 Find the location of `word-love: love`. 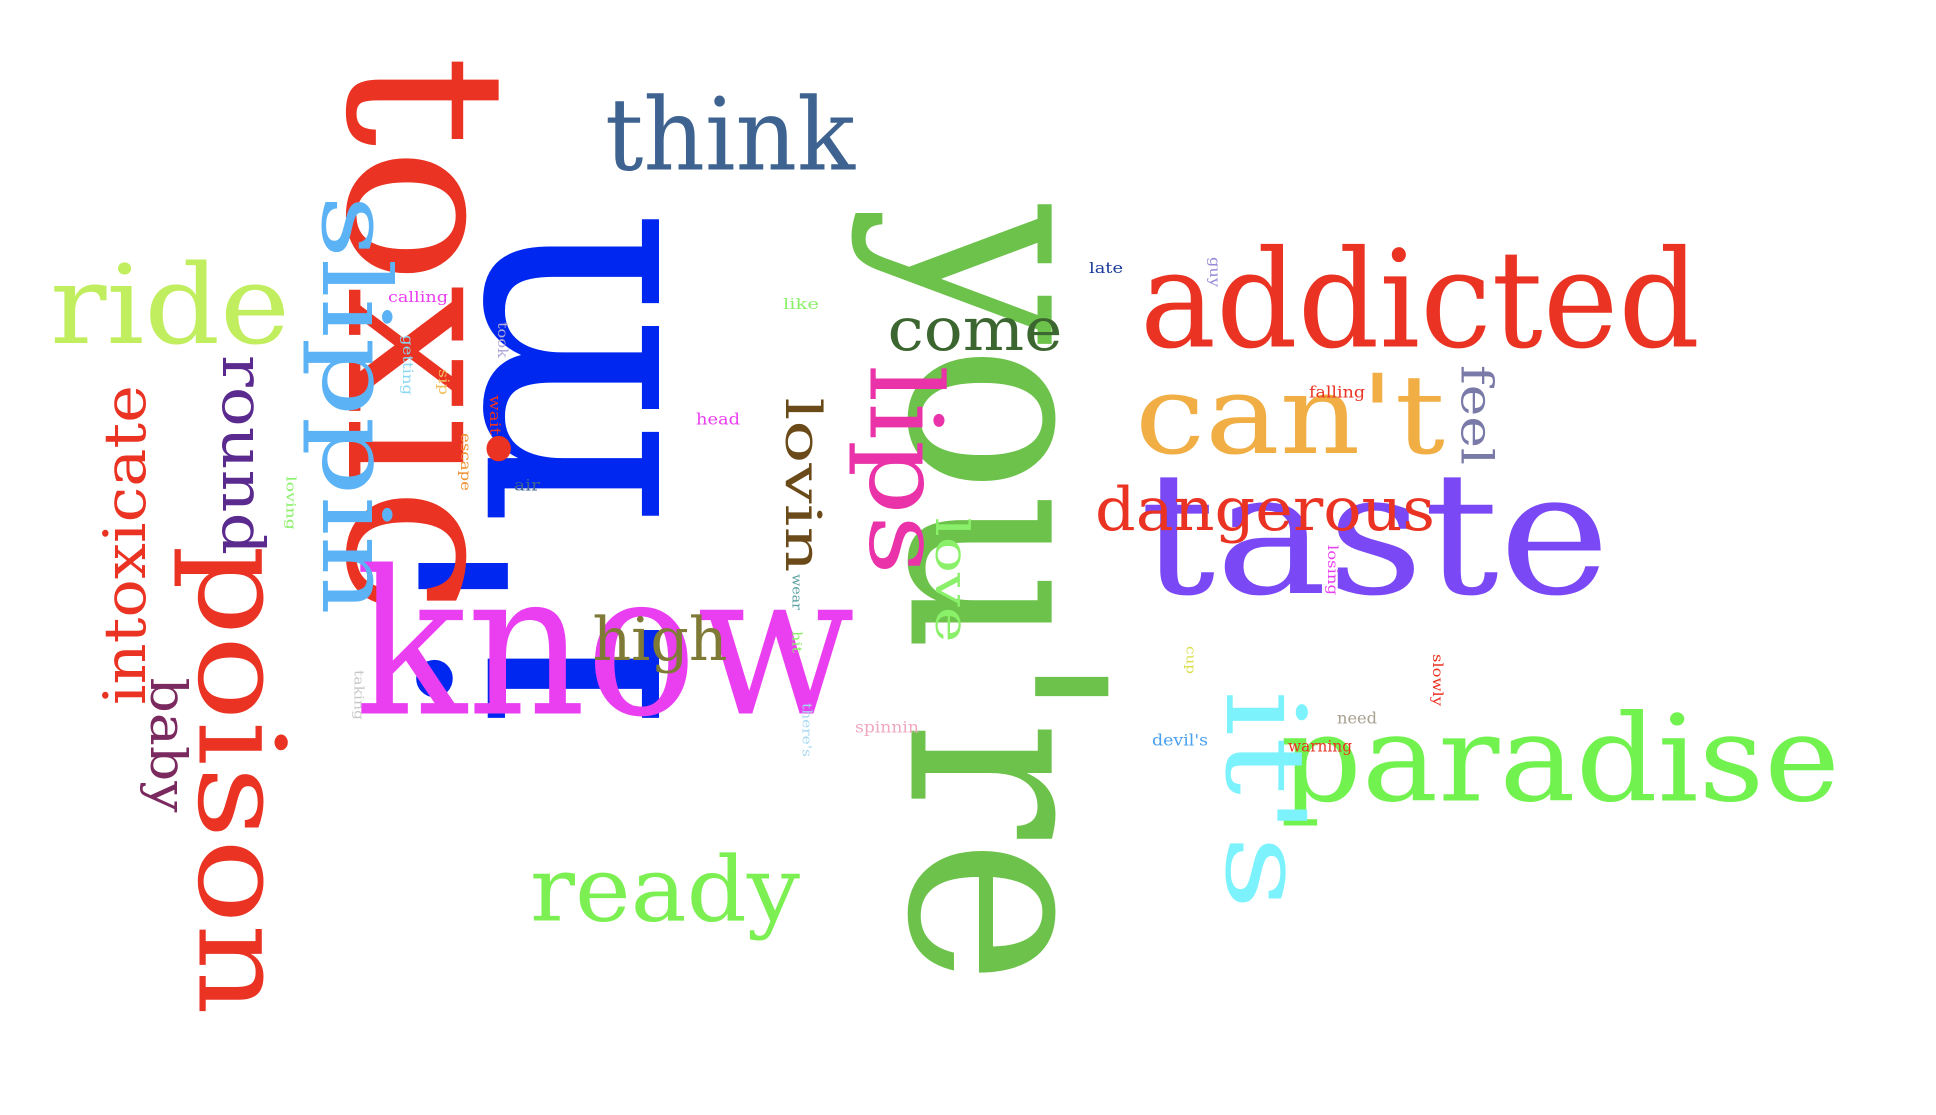

word-love: love is located at coordinates (952, 580).